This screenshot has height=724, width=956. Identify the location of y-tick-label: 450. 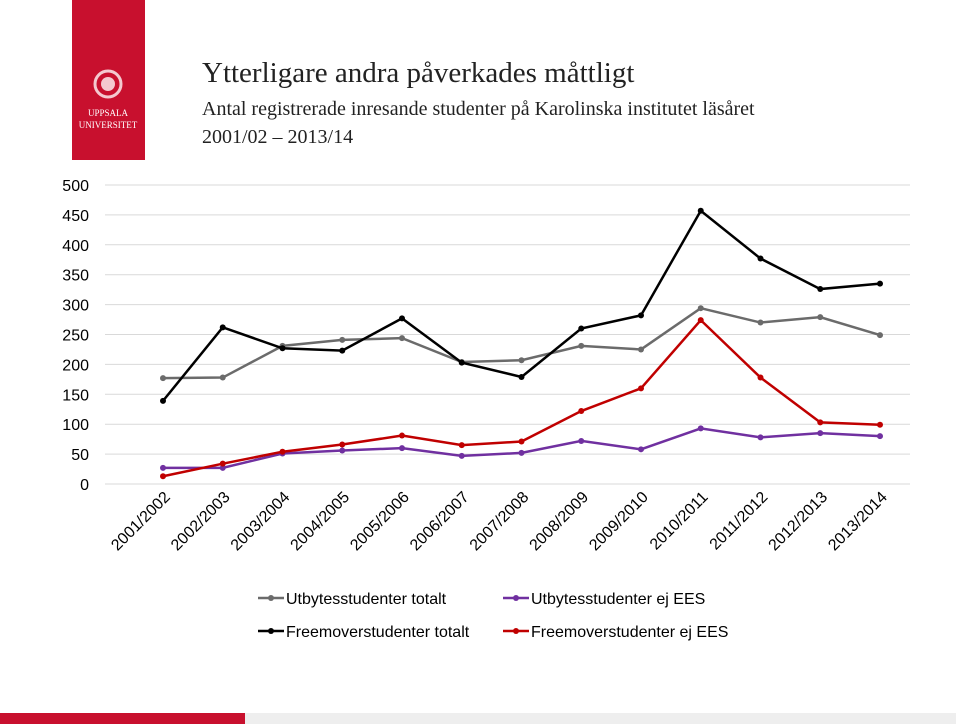
(75, 216).